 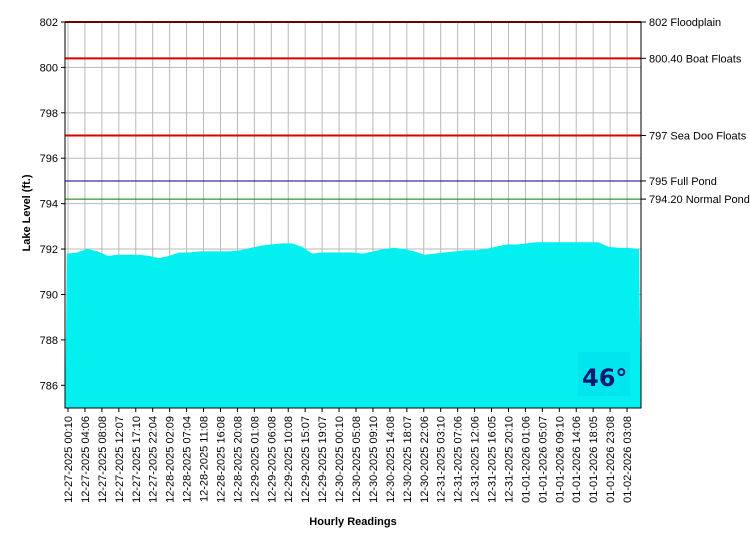 I want to click on x-tick-label: 12-27-2025 12:07, so click(x=120, y=459).